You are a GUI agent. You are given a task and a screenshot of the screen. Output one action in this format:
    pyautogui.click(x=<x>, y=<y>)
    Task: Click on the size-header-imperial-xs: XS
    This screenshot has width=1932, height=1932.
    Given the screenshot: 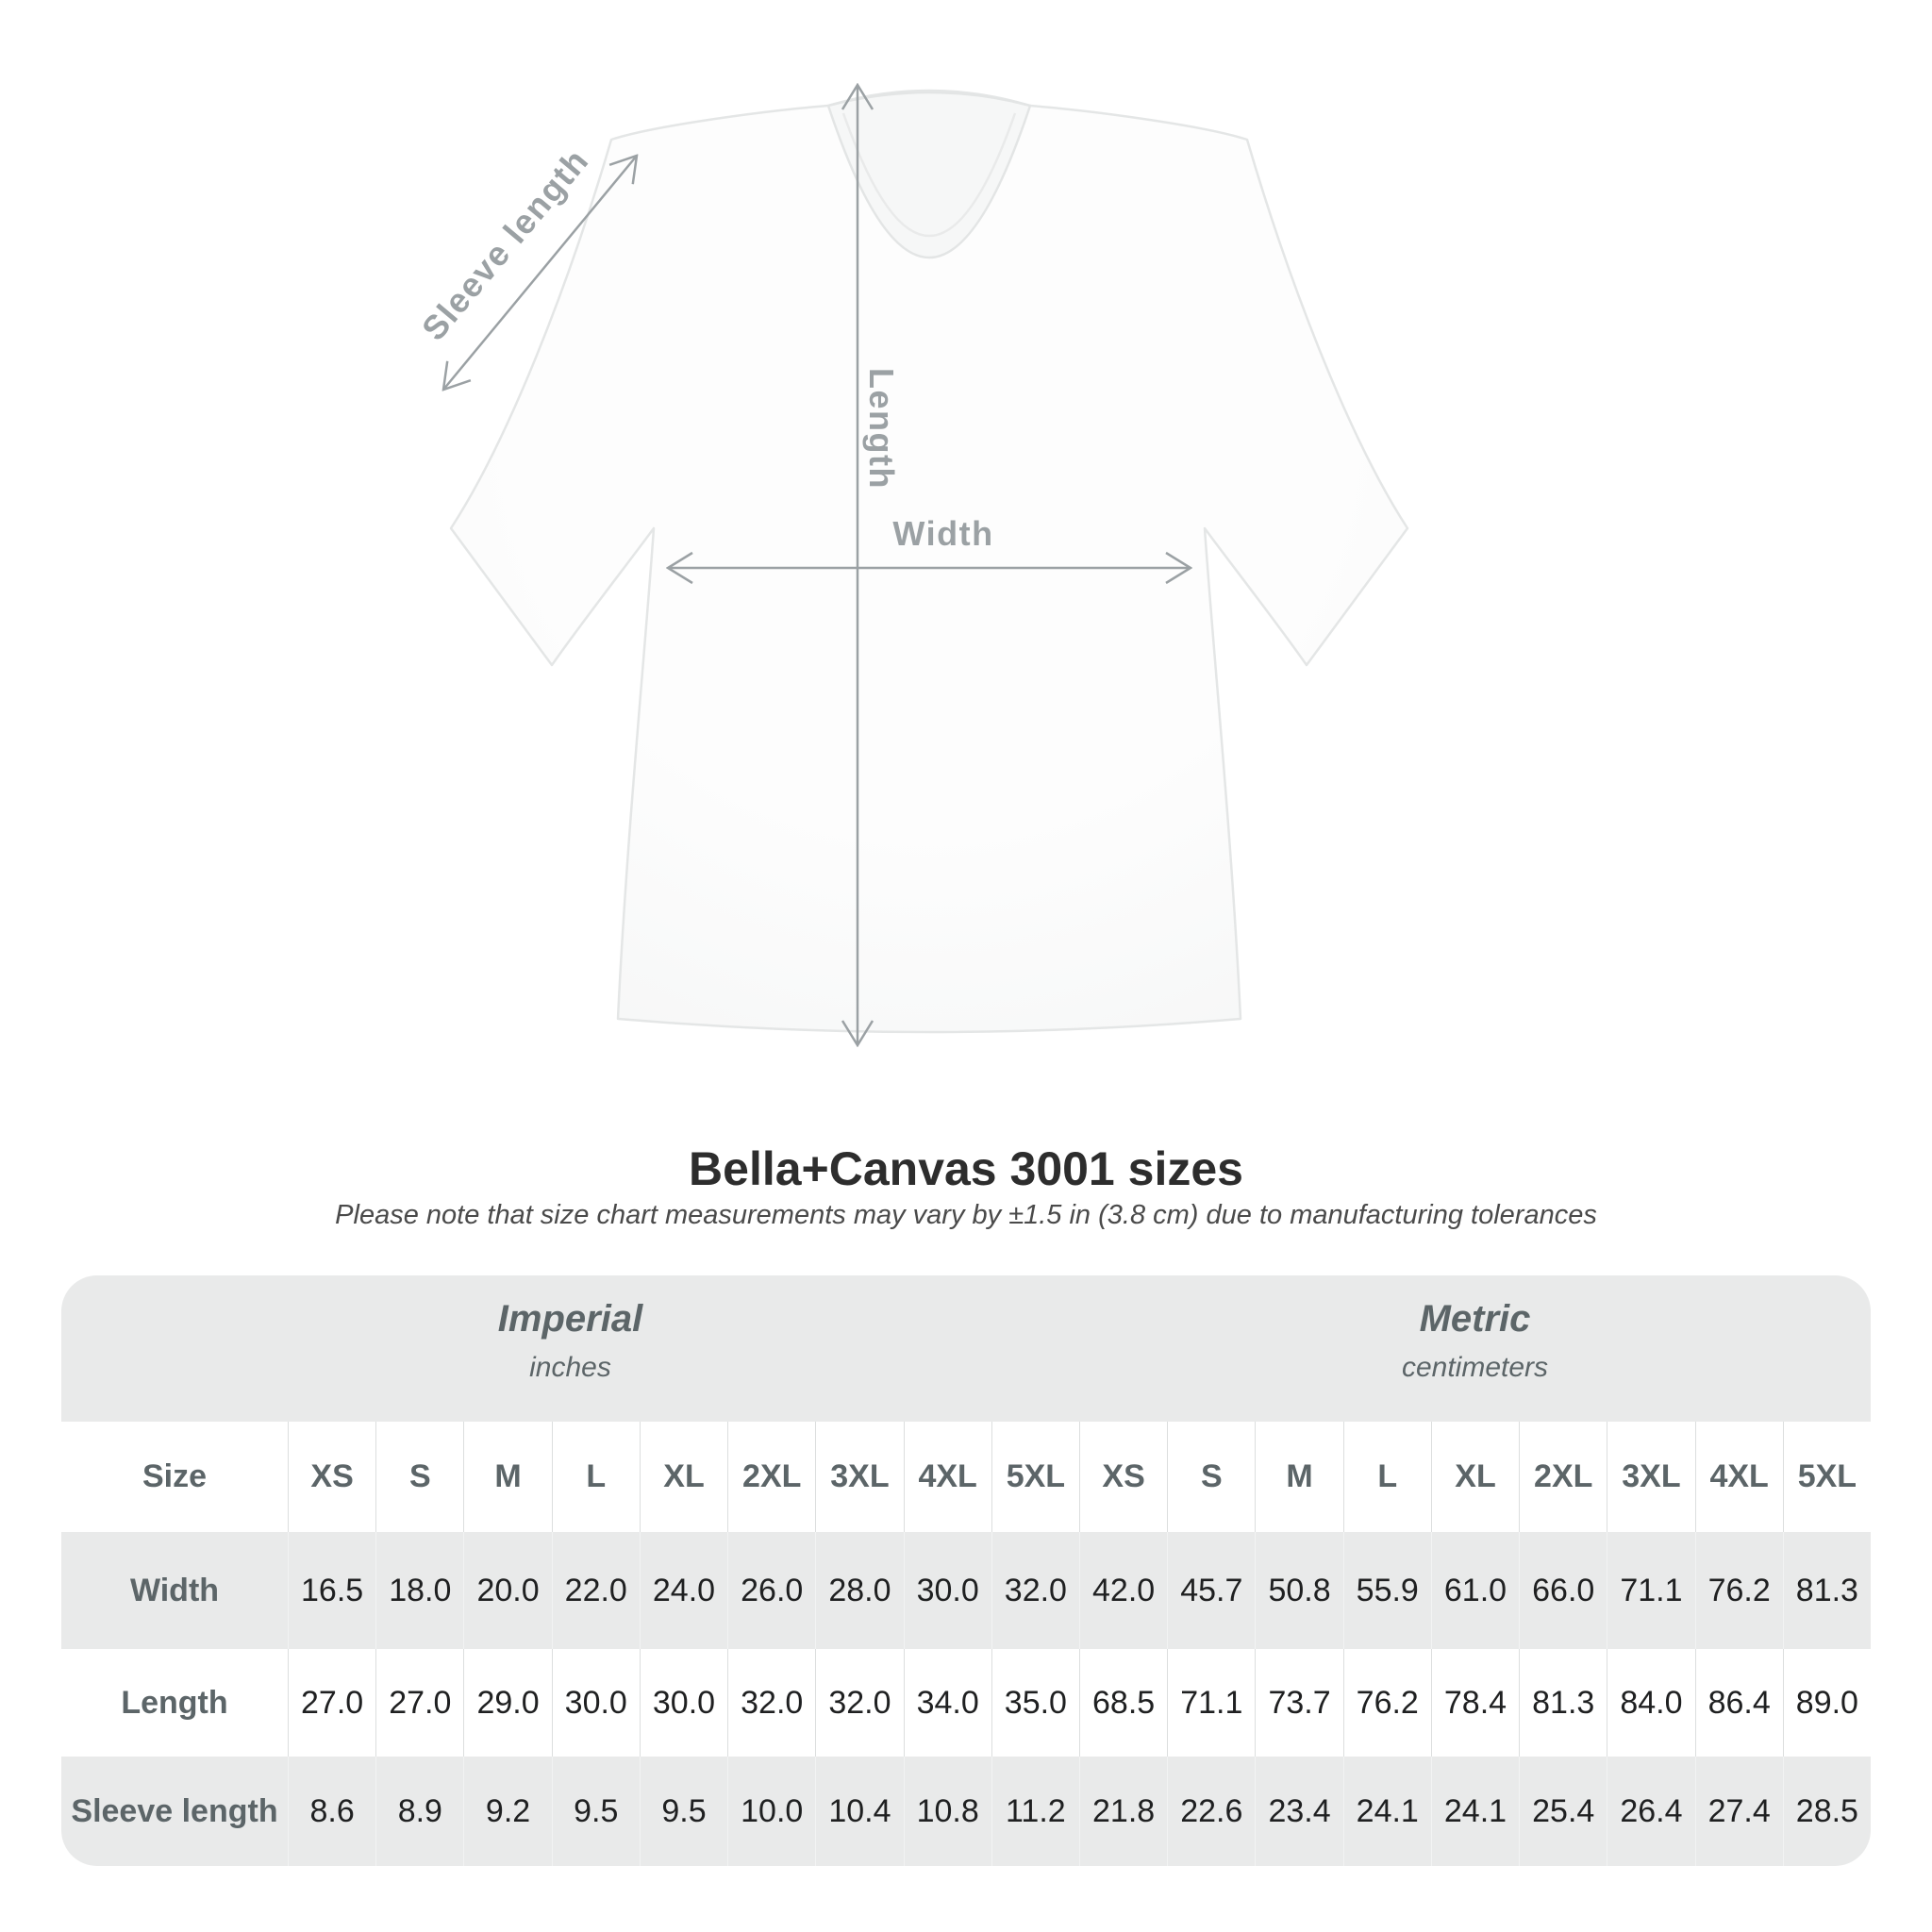 What is the action you would take?
    pyautogui.click(x=331, y=1477)
    